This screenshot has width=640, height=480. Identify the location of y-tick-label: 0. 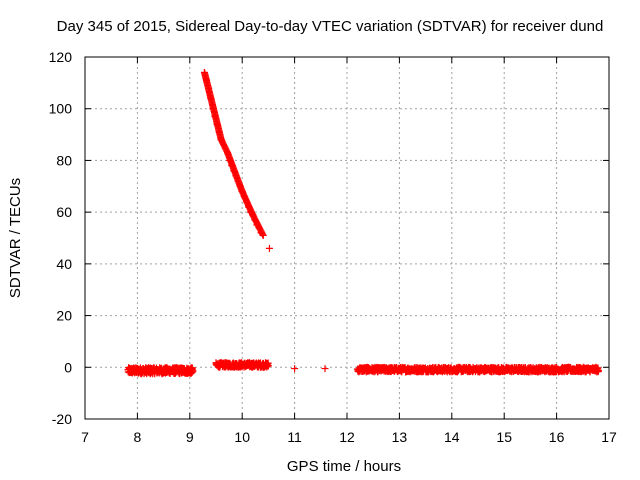
(68, 367).